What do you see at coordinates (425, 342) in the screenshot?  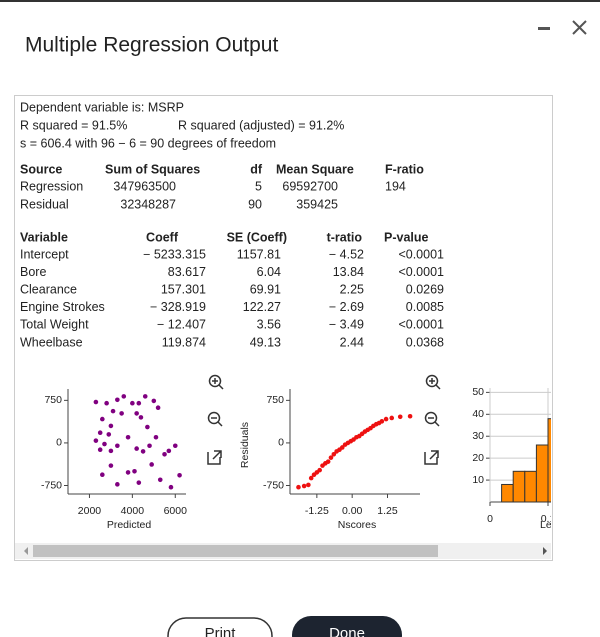 I see `coef-cell: 0.0368` at bounding box center [425, 342].